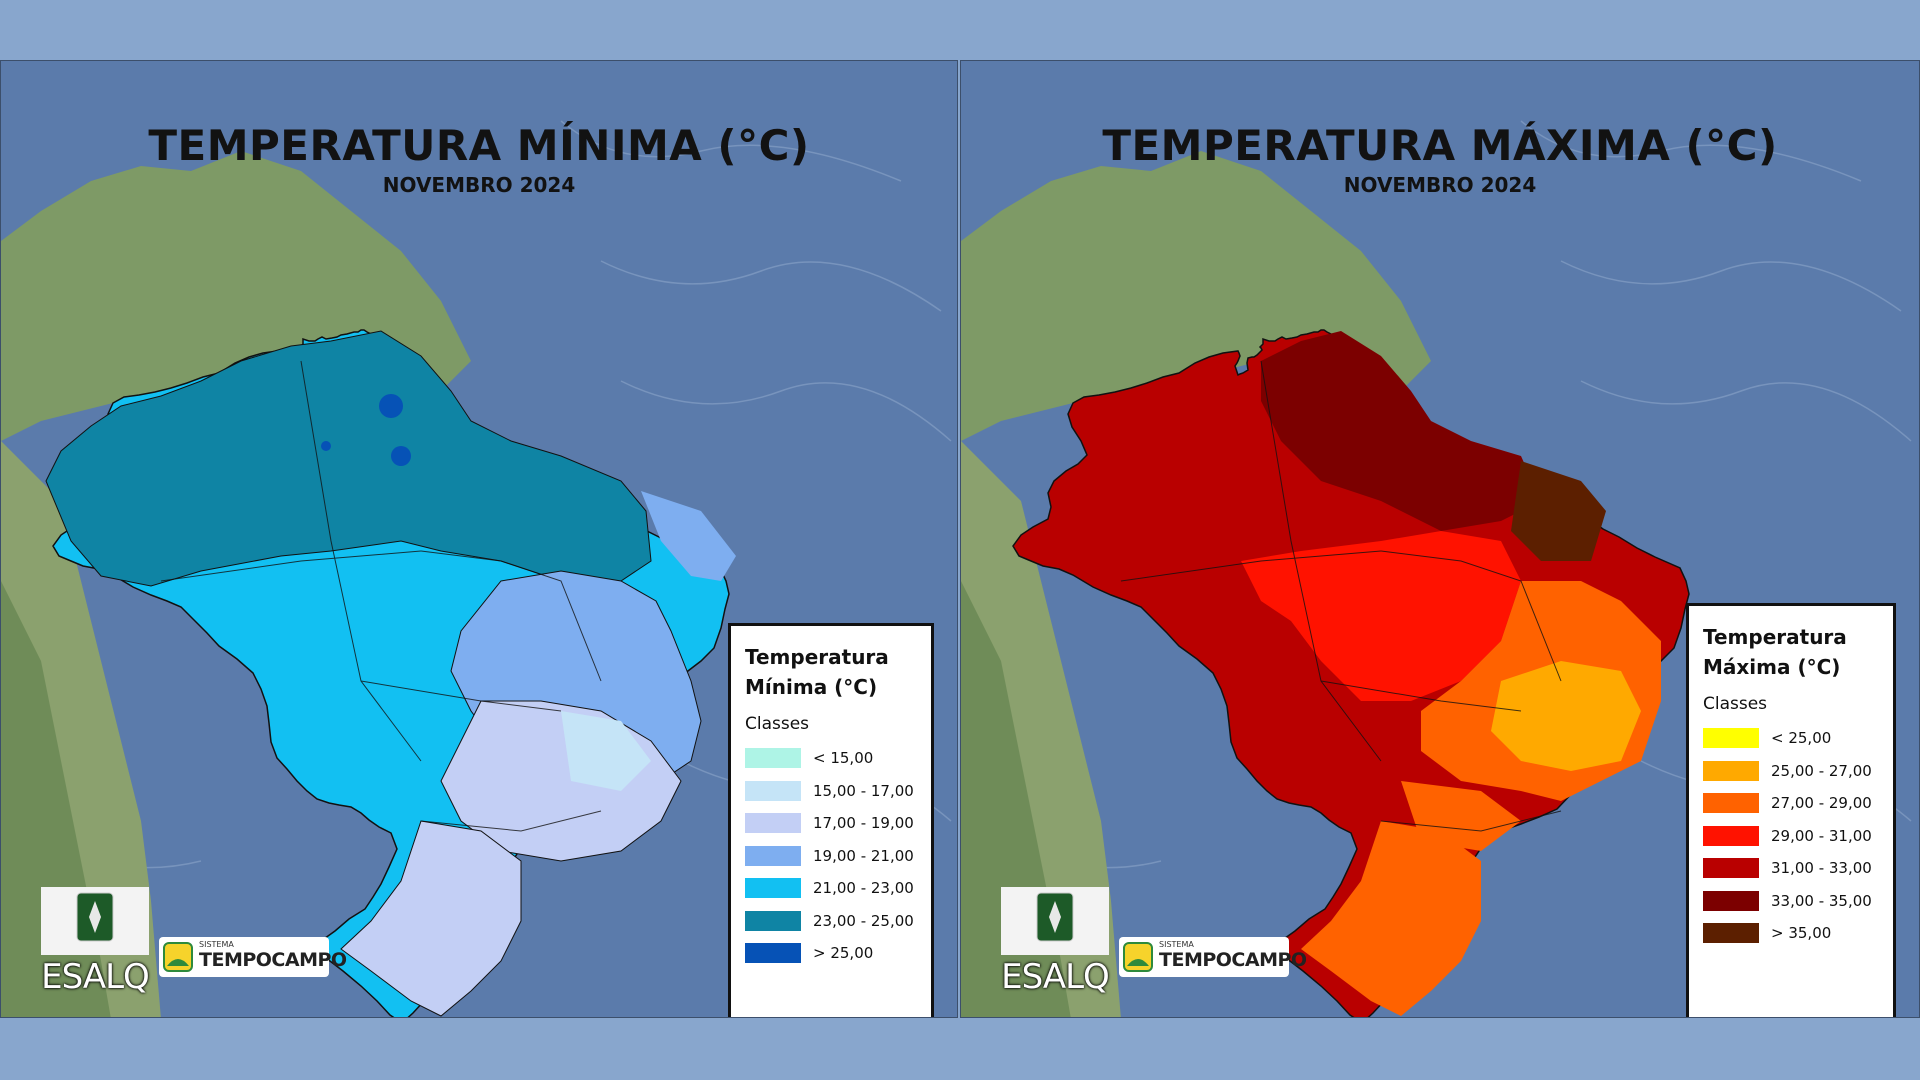 The width and height of the screenshot is (1920, 1080). I want to click on legend-class-label: < 15,00, so click(843, 758).